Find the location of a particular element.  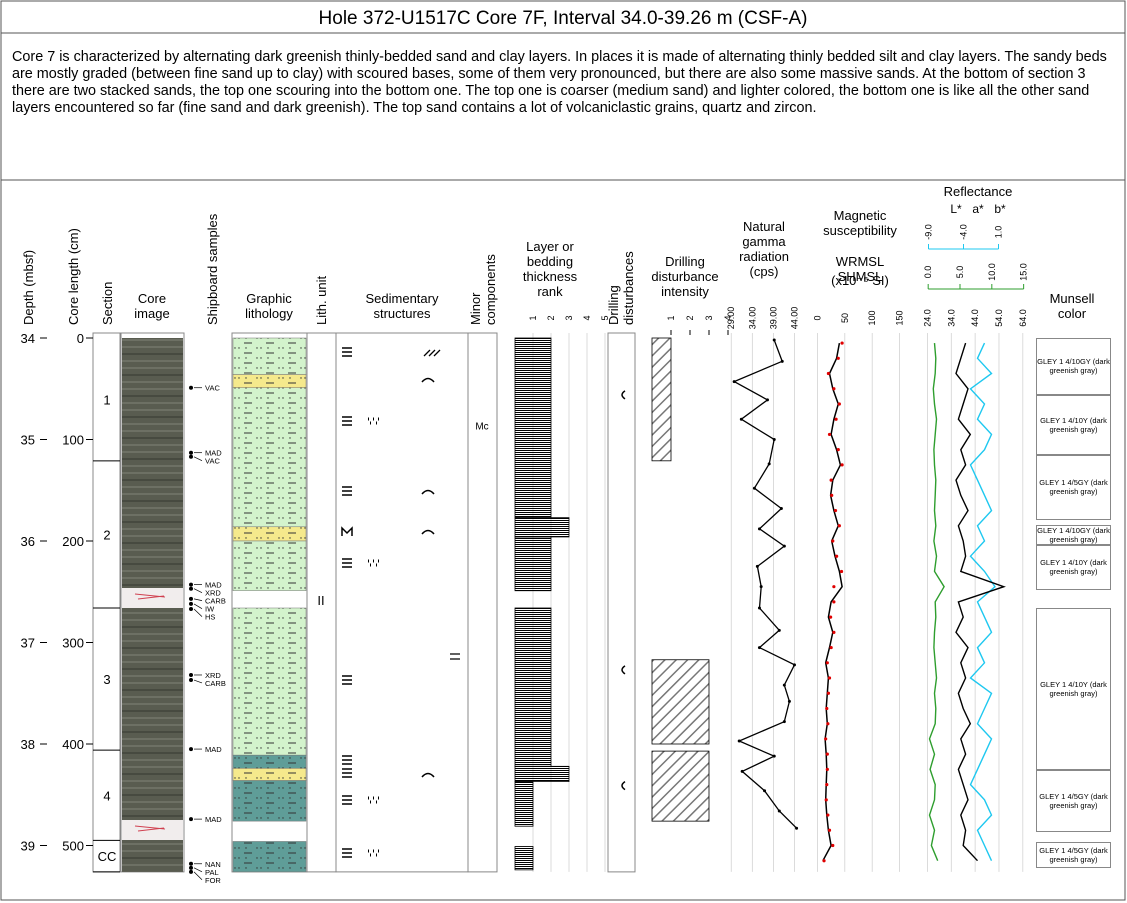

column-header: Section is located at coordinates (107, 303).